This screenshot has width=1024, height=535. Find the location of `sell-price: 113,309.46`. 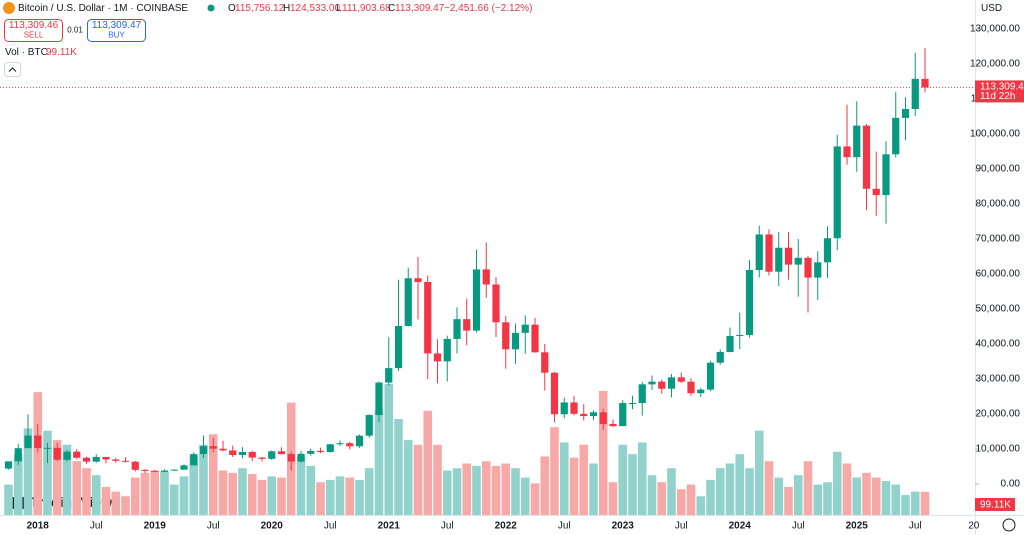

sell-price: 113,309.46 is located at coordinates (34, 25).